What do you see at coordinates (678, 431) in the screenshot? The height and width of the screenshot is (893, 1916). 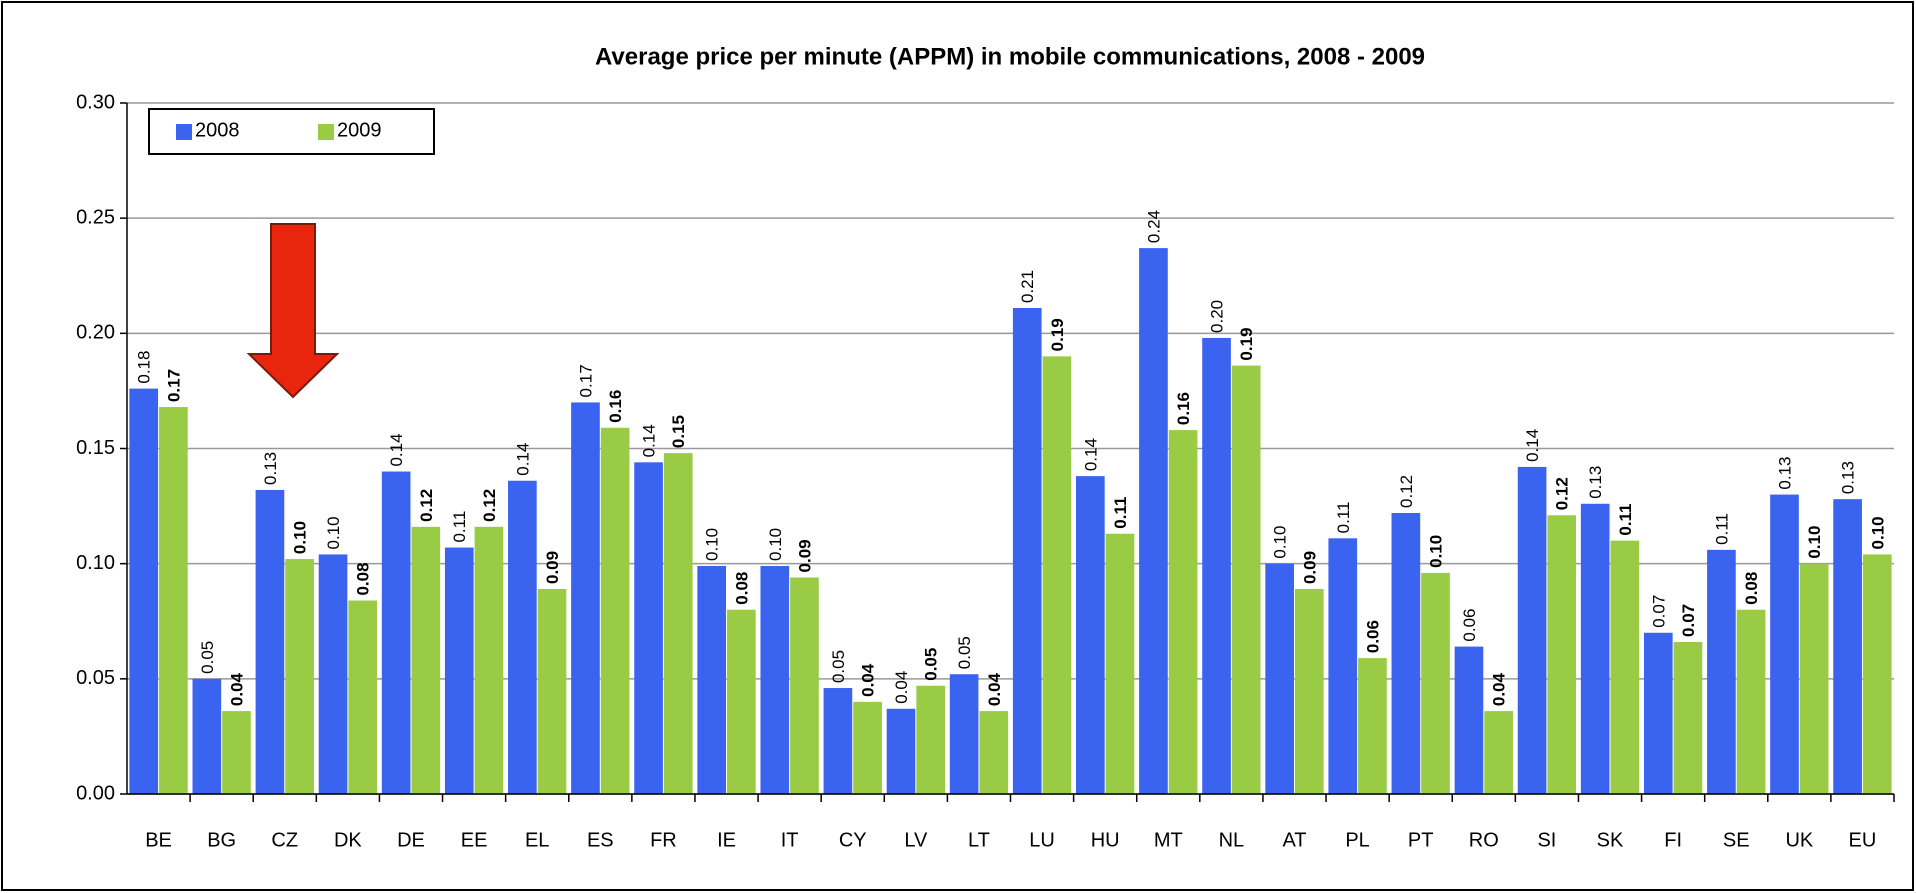 I see `value-label: 0.15` at bounding box center [678, 431].